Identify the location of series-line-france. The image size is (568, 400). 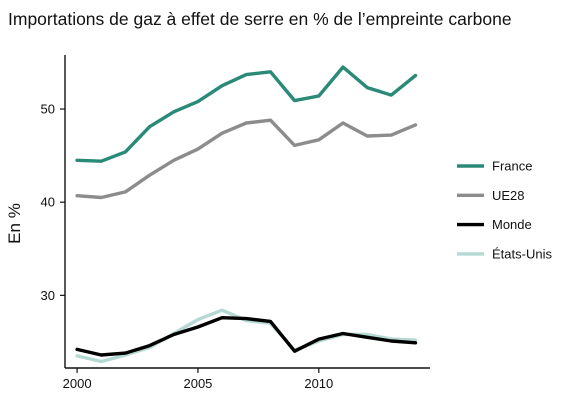
(246, 114).